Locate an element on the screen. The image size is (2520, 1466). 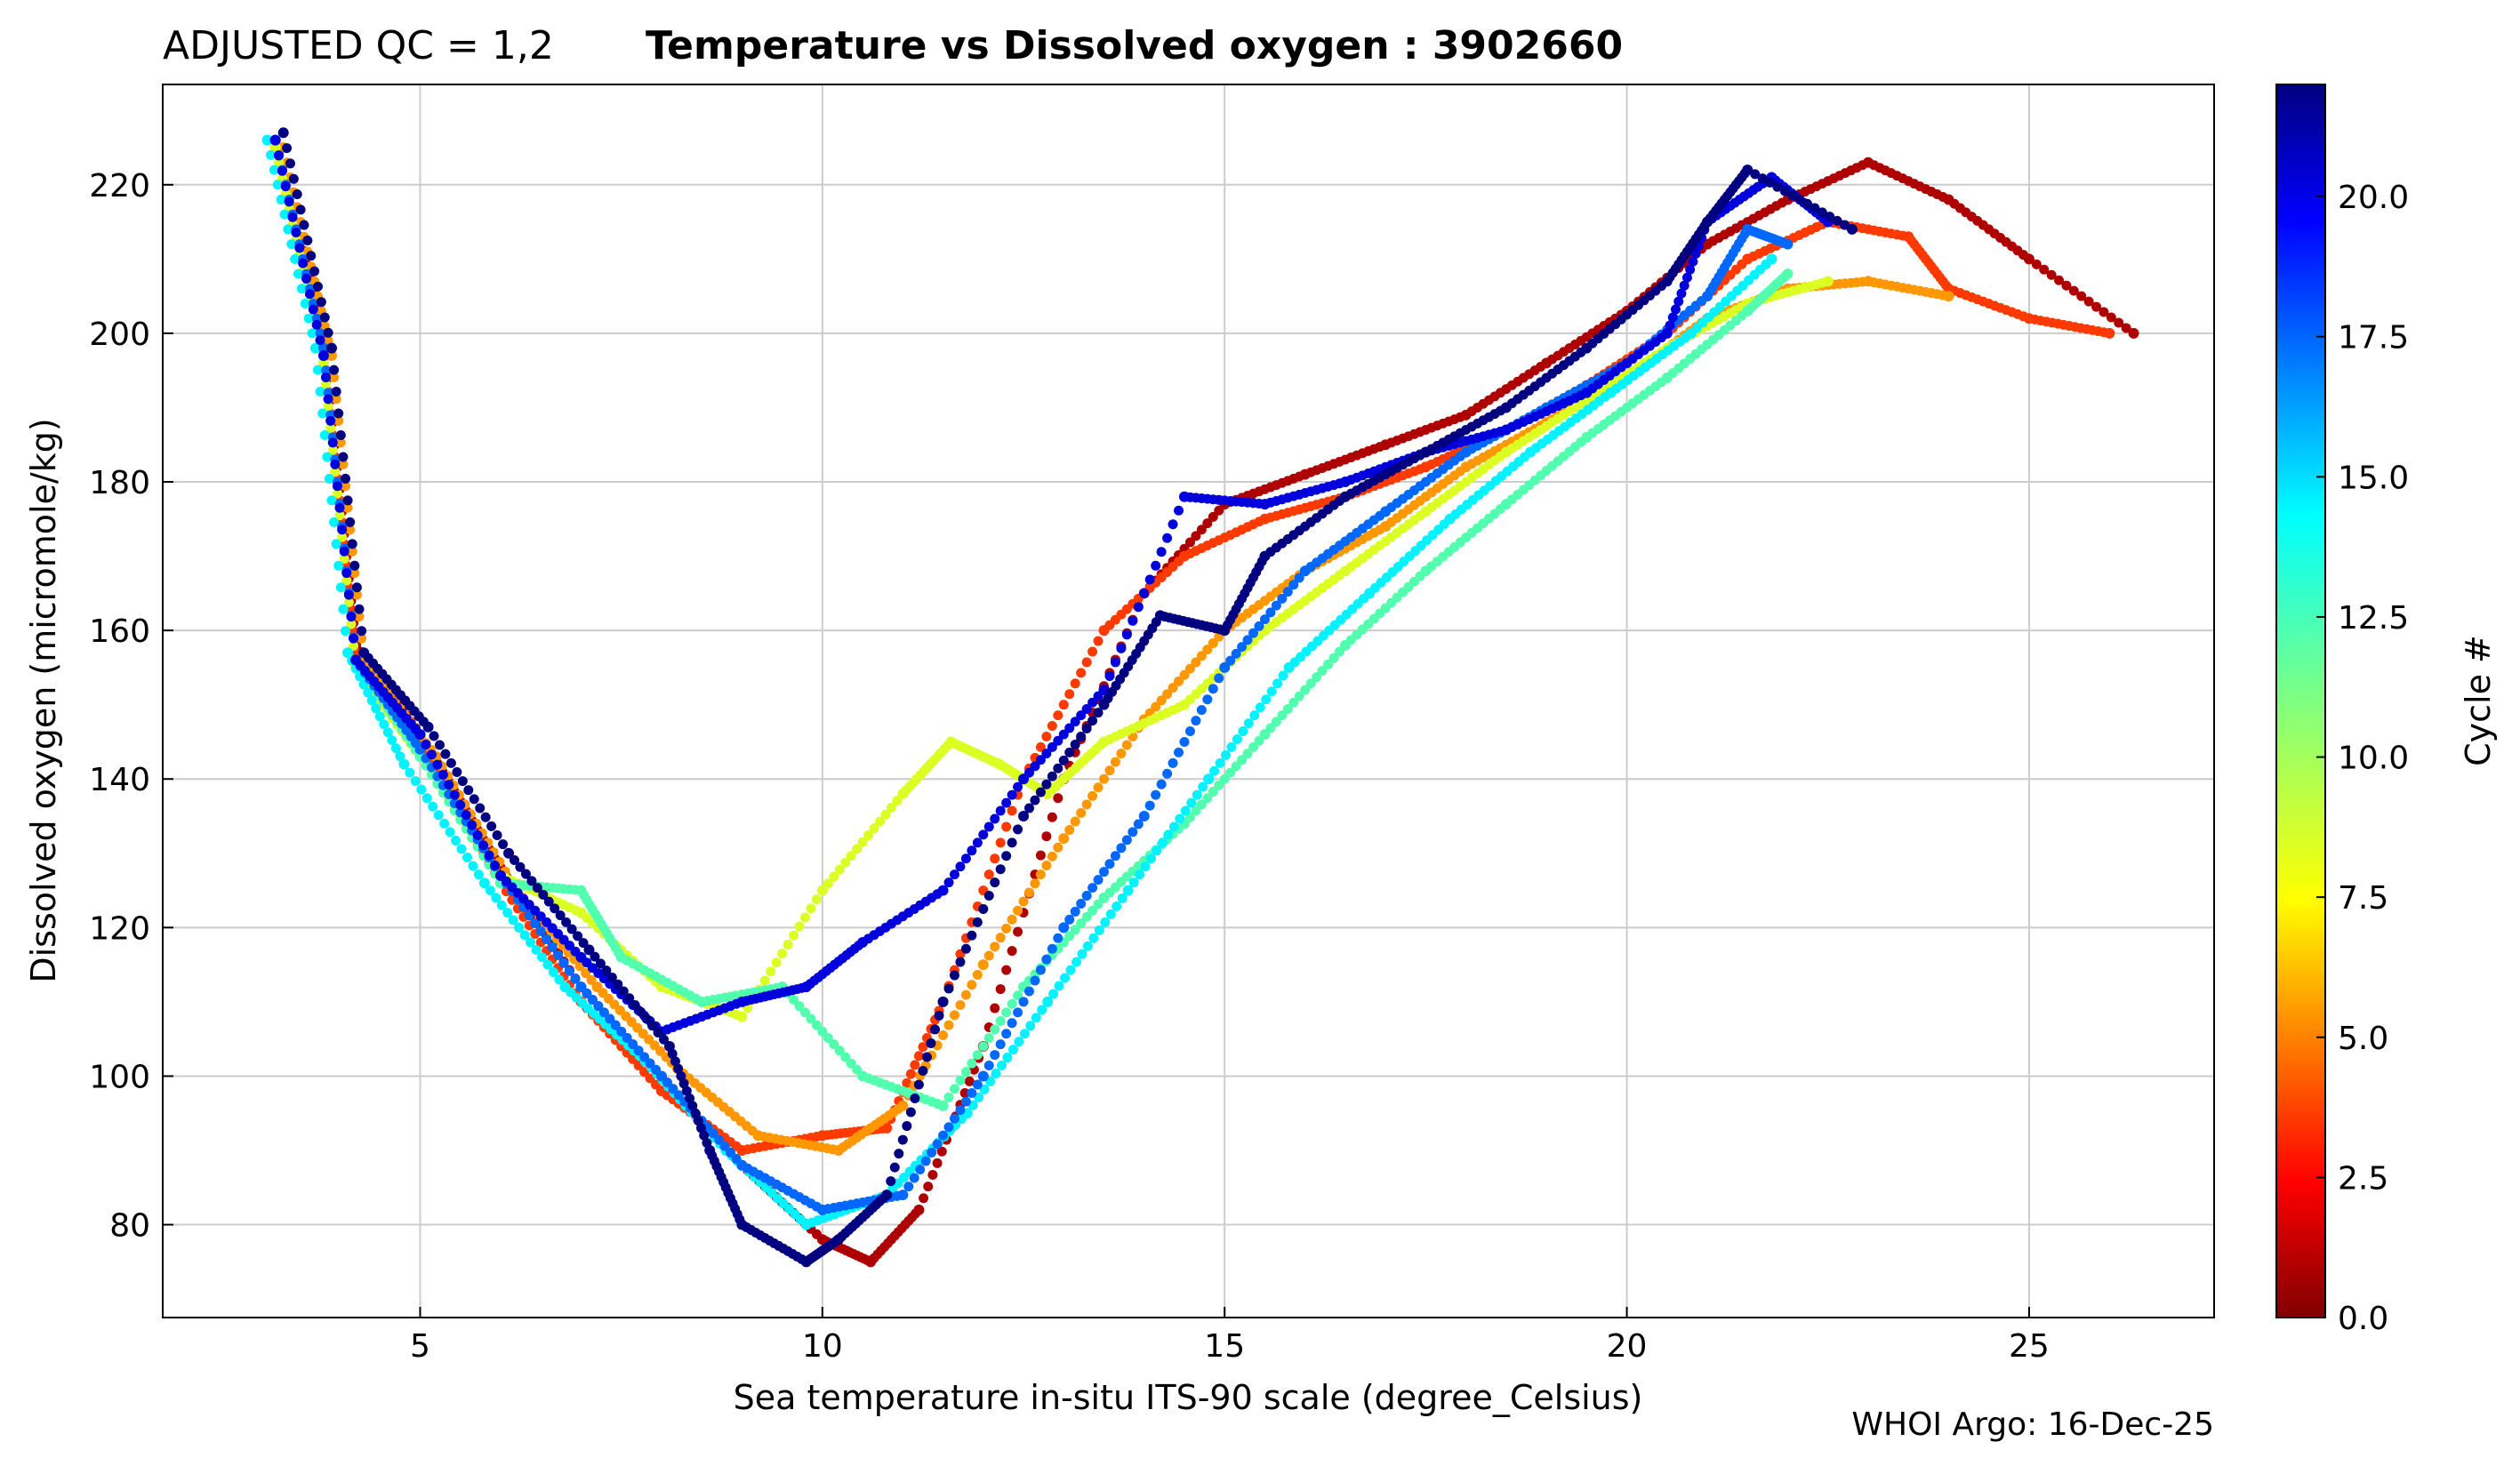
x-tick-label: 15 is located at coordinates (1224, 1346).